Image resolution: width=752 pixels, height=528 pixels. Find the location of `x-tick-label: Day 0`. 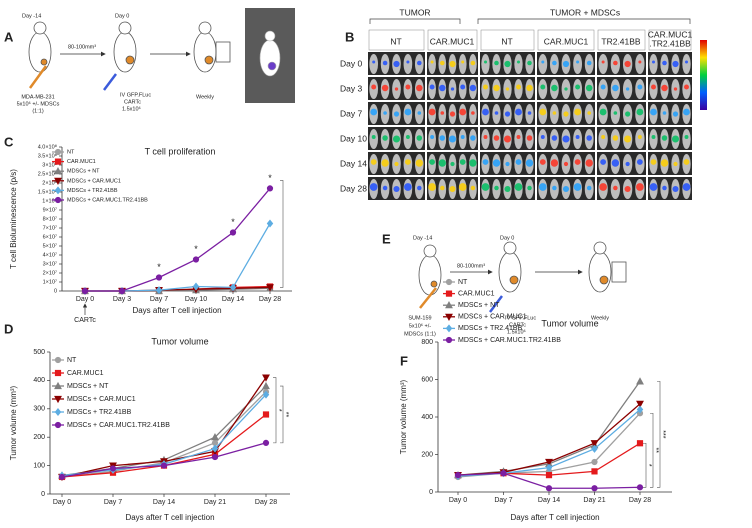

x-tick-label: Day 0 is located at coordinates (458, 500).